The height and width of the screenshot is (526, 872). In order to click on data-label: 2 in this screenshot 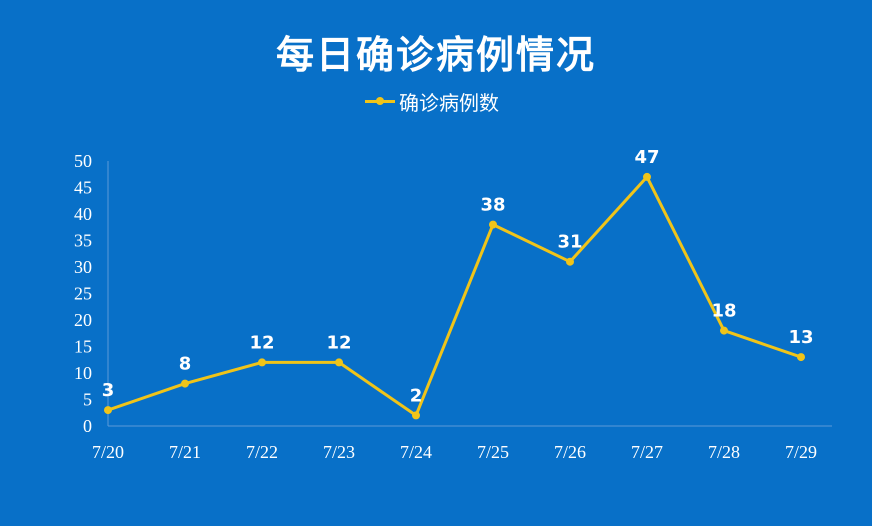, I will do `click(416, 395)`.